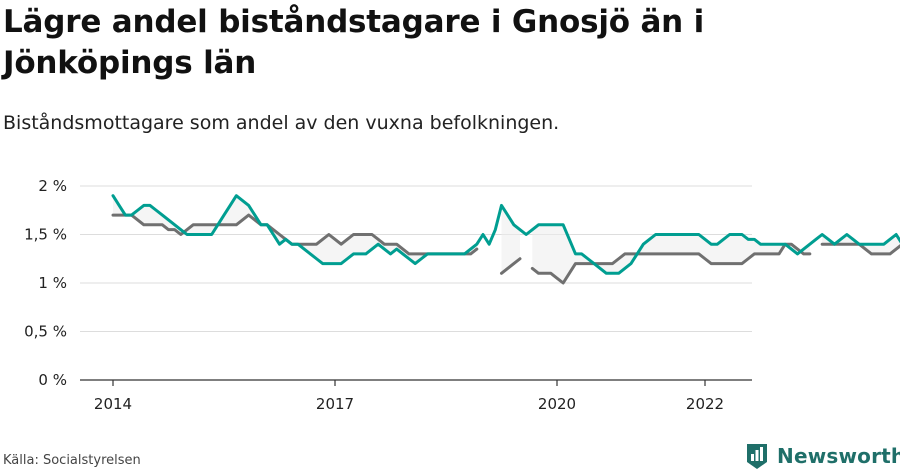 The image size is (900, 474). Describe the element at coordinates (335, 404) in the screenshot. I see `x-tick-label: 2017` at that location.